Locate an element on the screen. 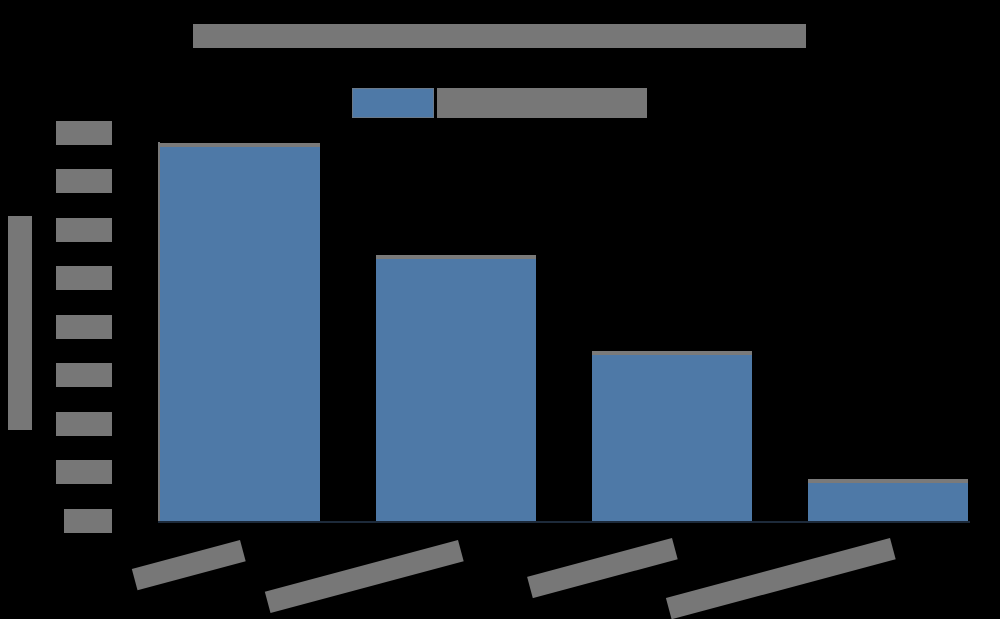 This screenshot has width=1000, height=619. x-tick-label: [redacted-2] is located at coordinates (364, 577).